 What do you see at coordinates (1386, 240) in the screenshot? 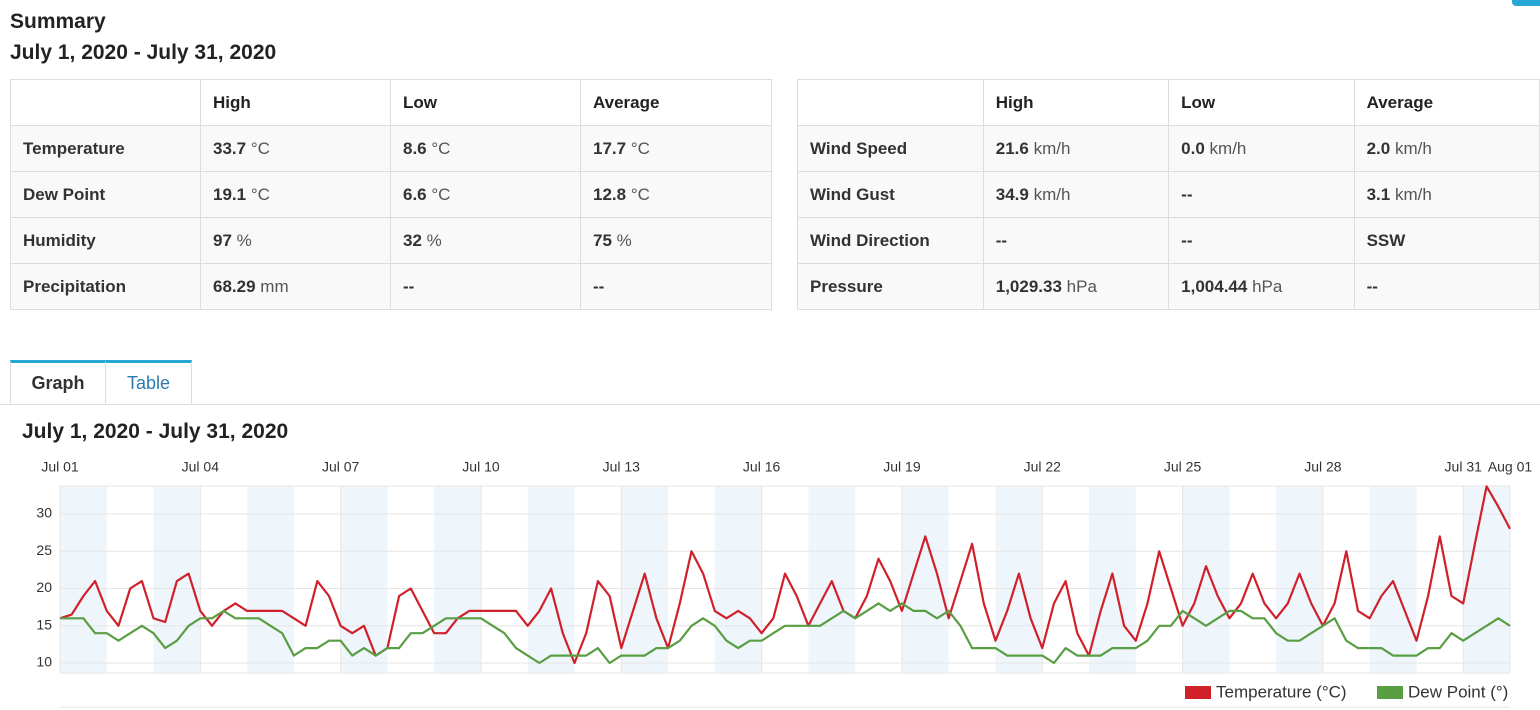
I see `value: SSW` at bounding box center [1386, 240].